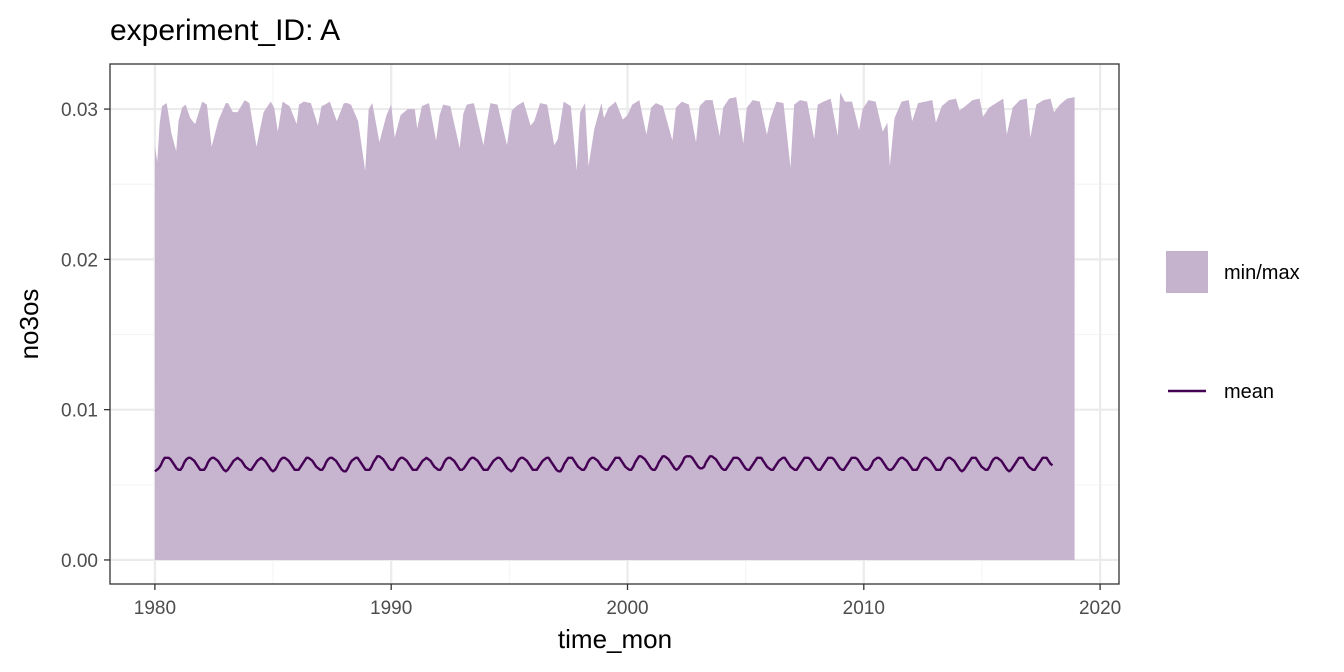 The width and height of the screenshot is (1344, 672). Describe the element at coordinates (1233, 327) in the screenshot. I see `legend: min/max mean` at that location.